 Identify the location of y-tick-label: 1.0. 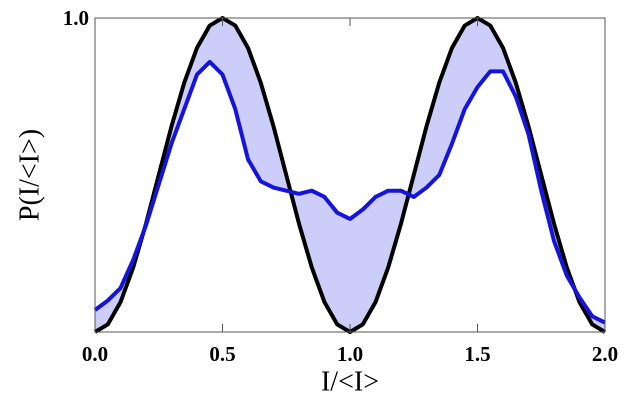
(76, 18).